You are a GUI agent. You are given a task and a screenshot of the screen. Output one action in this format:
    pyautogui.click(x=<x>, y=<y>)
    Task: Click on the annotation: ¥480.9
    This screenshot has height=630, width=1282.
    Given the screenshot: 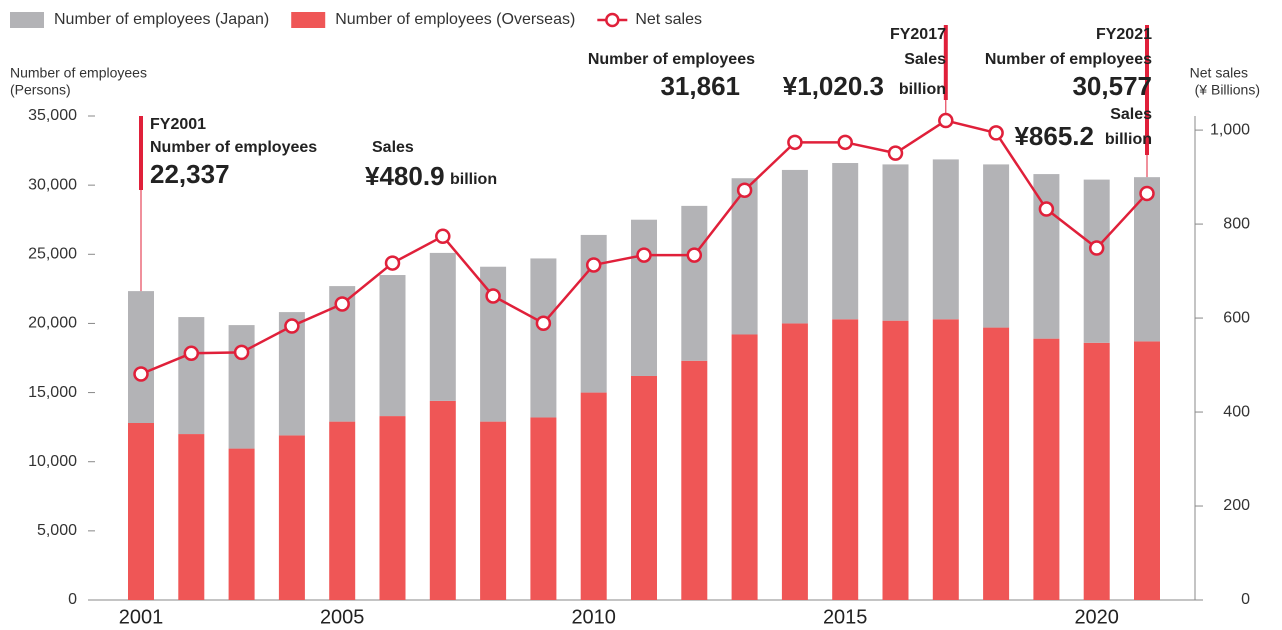 What is the action you would take?
    pyautogui.click(x=405, y=176)
    